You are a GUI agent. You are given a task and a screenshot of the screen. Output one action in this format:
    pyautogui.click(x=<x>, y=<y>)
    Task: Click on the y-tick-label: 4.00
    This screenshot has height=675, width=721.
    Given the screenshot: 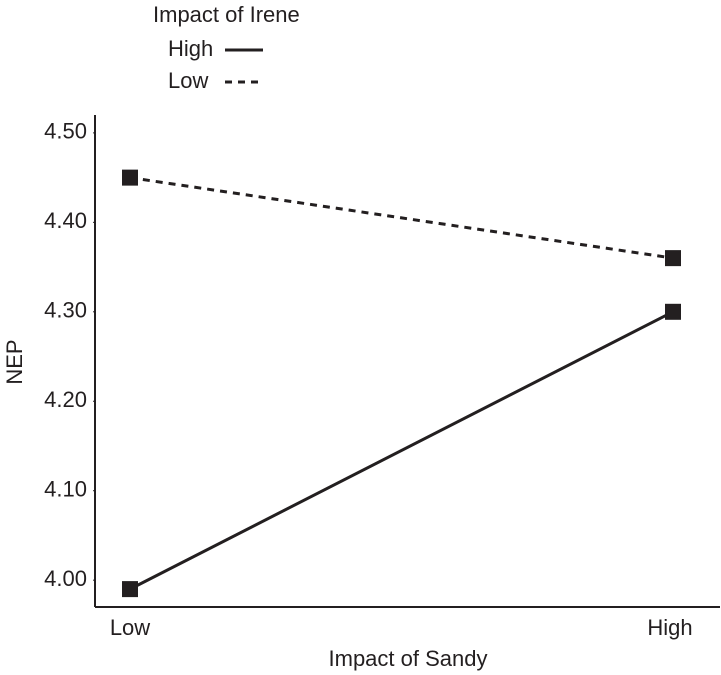 What is the action you would take?
    pyautogui.click(x=65, y=578)
    